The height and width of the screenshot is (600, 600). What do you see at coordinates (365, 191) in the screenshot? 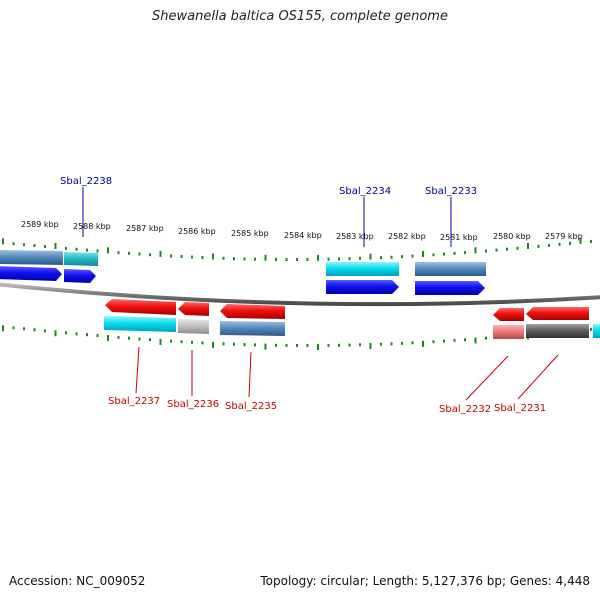
I see `gene-label: Sbal_2234` at bounding box center [365, 191].